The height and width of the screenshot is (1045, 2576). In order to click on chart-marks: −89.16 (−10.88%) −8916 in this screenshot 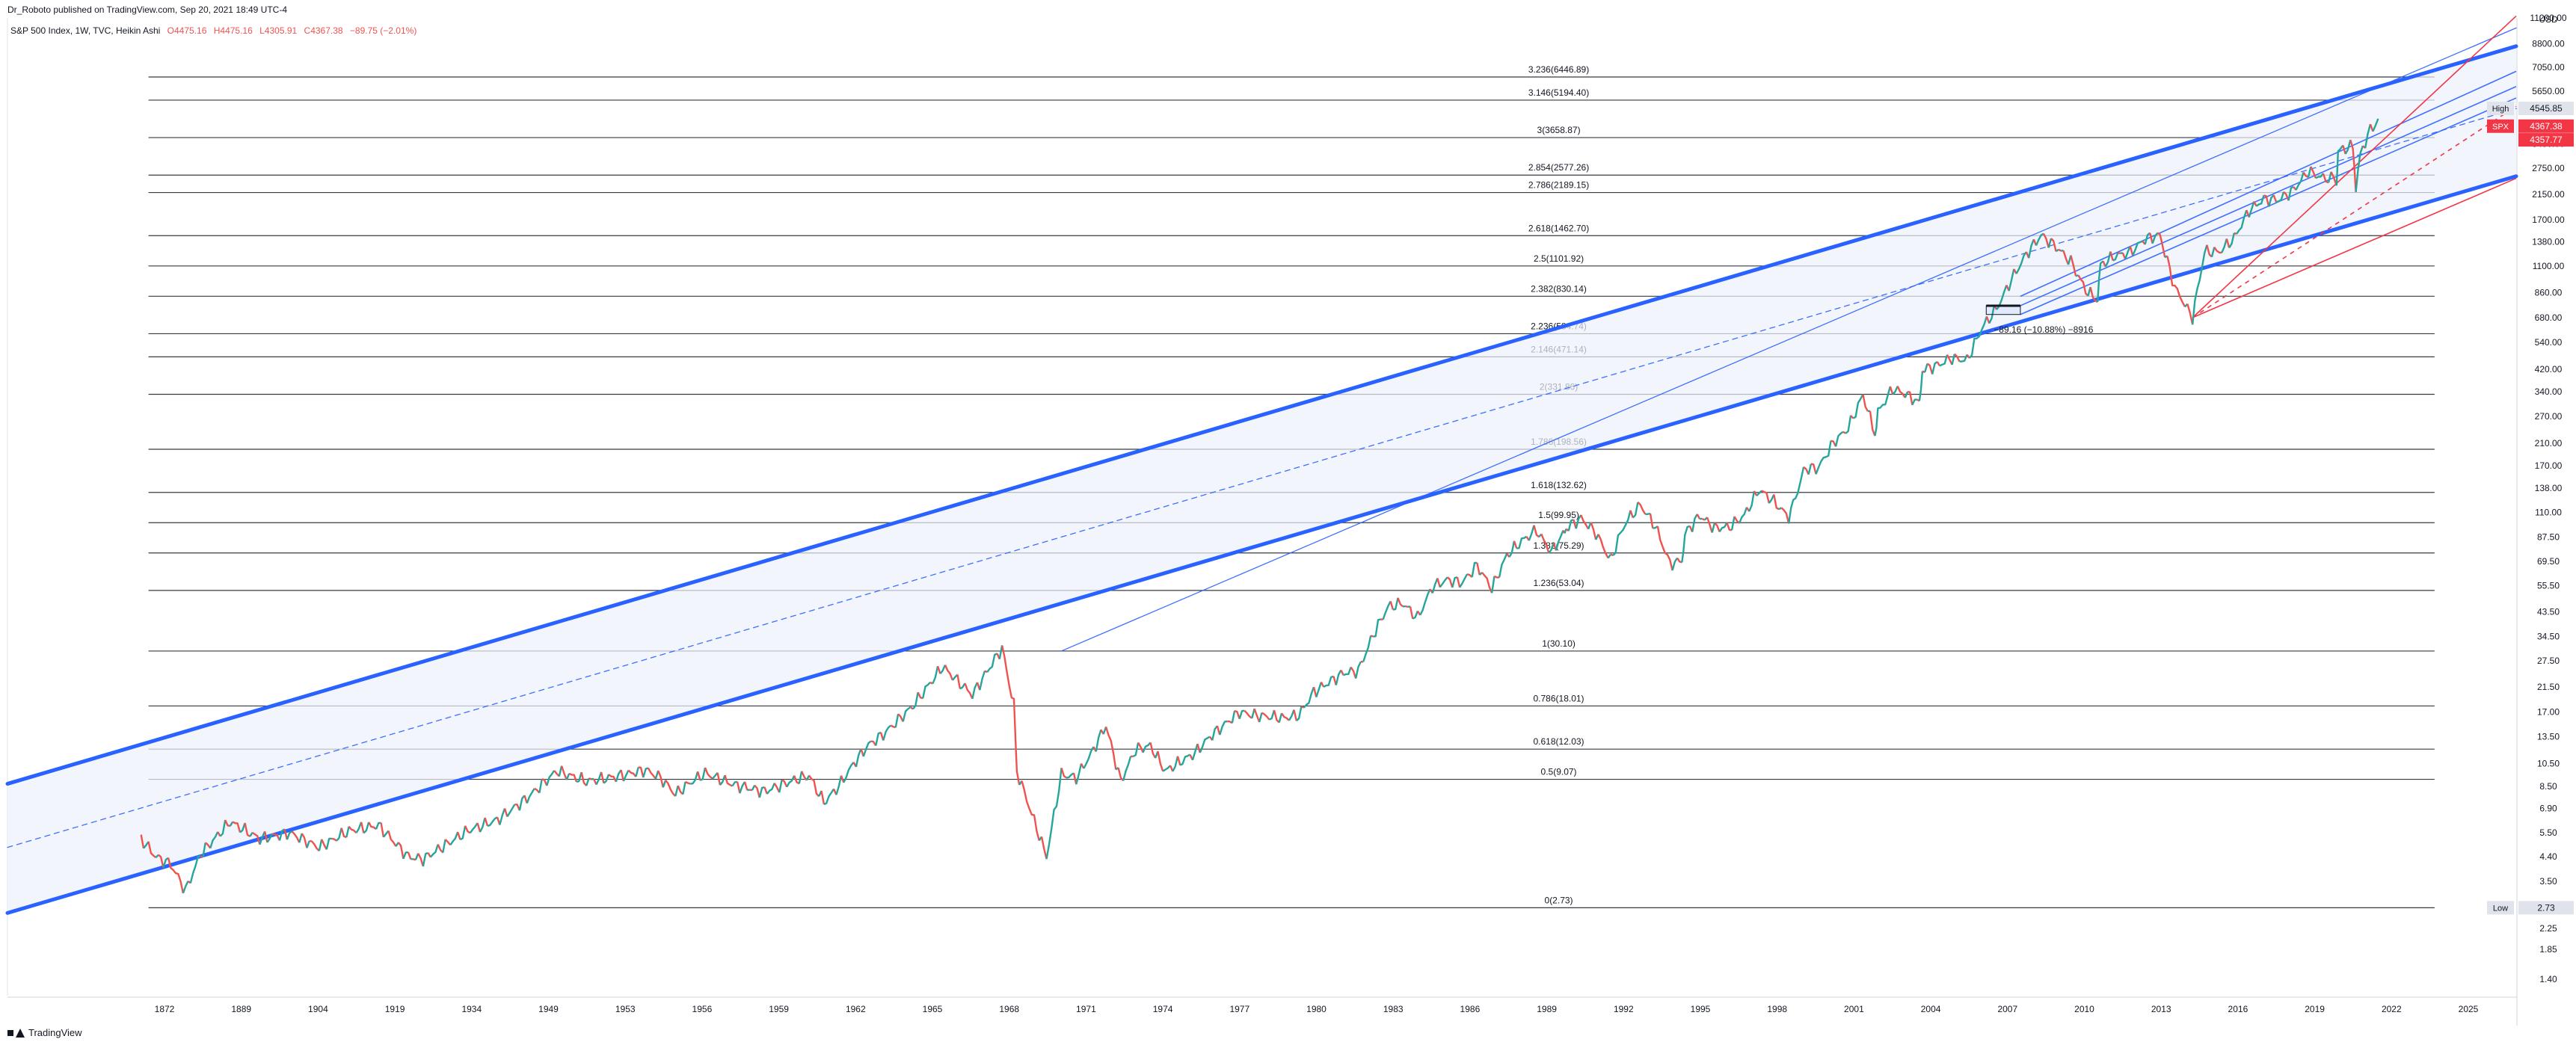, I will do `click(2039, 319)`.